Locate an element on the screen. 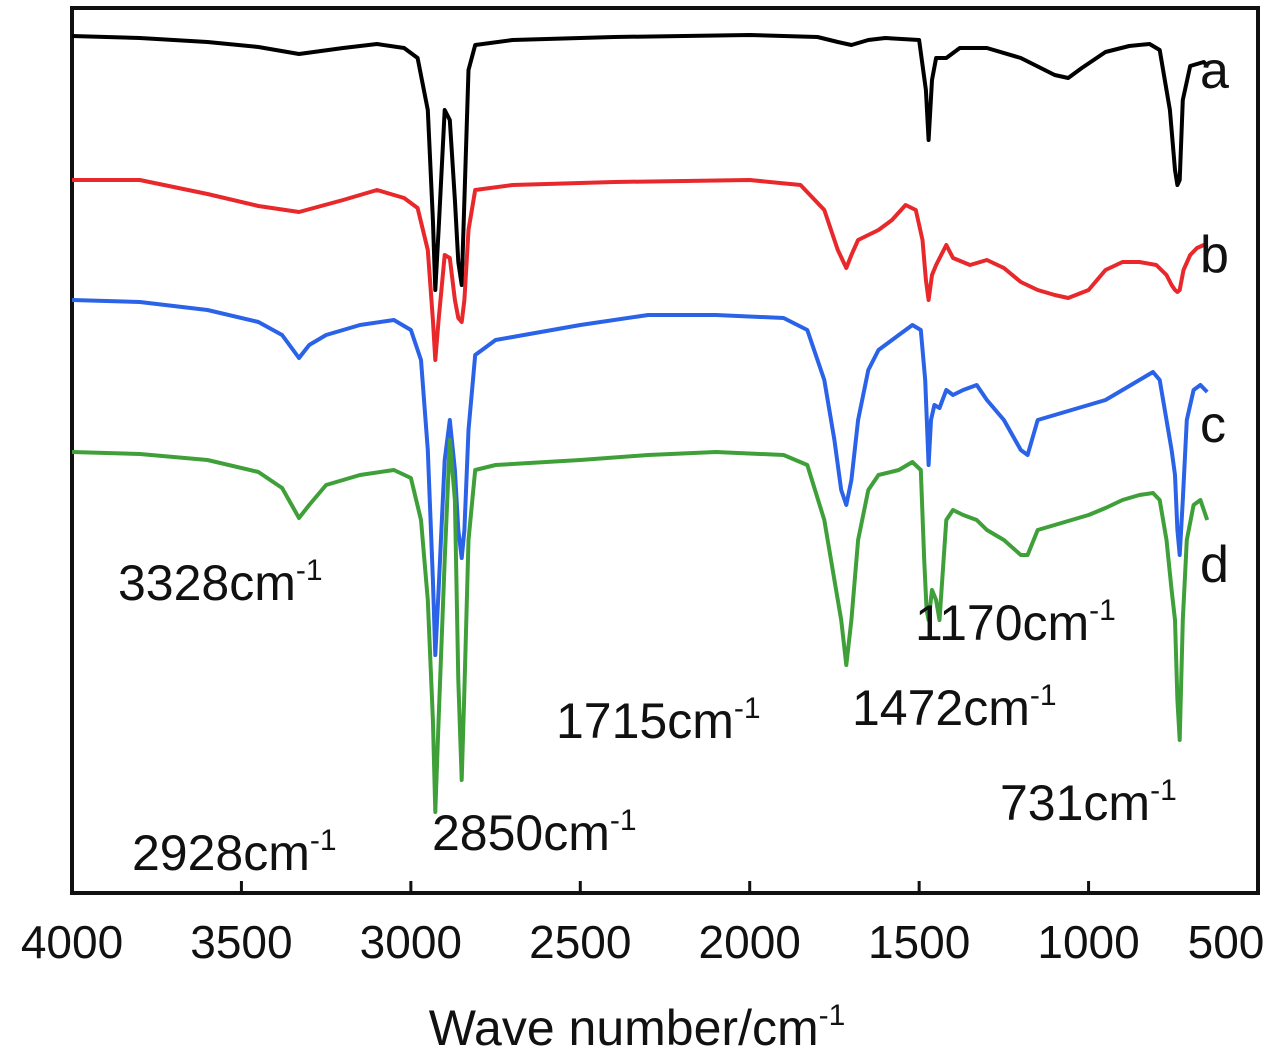 The height and width of the screenshot is (1054, 1275). annotation-1715: 1715cm-1 is located at coordinates (658, 720).